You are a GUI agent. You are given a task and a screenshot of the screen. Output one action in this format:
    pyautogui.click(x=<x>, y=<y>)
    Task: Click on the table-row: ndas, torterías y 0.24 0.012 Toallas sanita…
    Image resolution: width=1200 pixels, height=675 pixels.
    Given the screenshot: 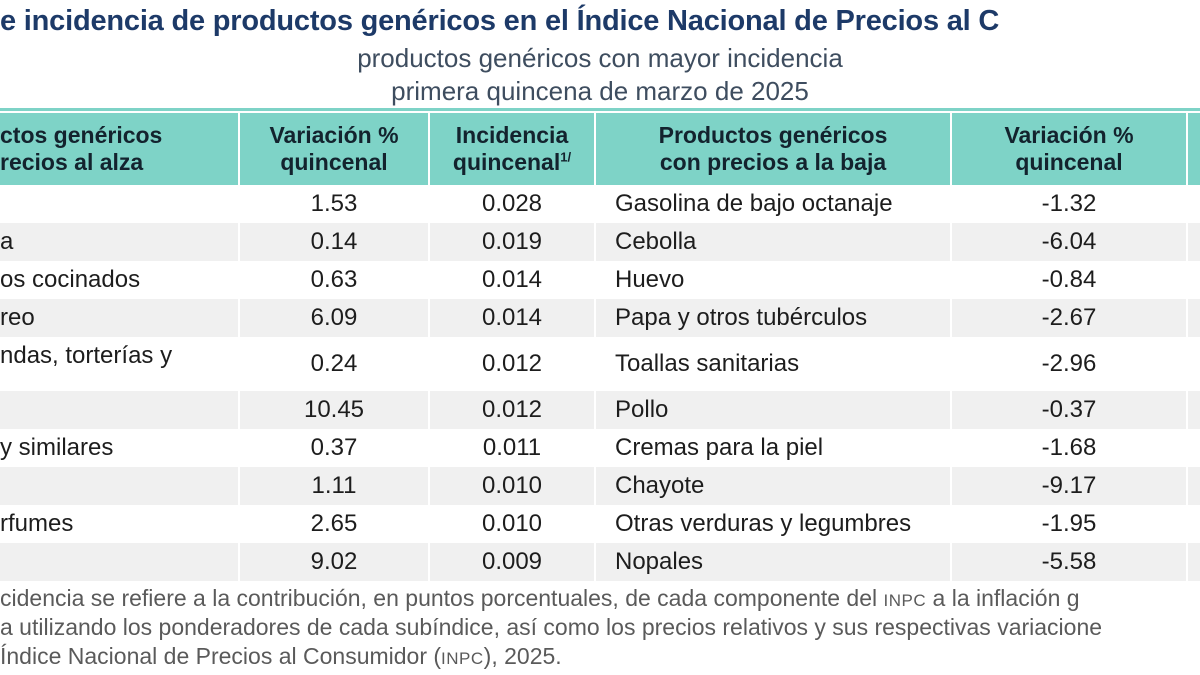 What is the action you would take?
    pyautogui.click(x=600, y=364)
    